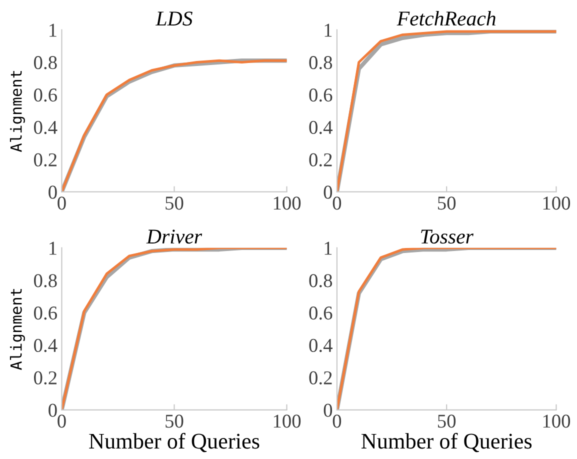 The height and width of the screenshot is (459, 577). Describe the element at coordinates (173, 19) in the screenshot. I see `chart-title: LDS` at that location.